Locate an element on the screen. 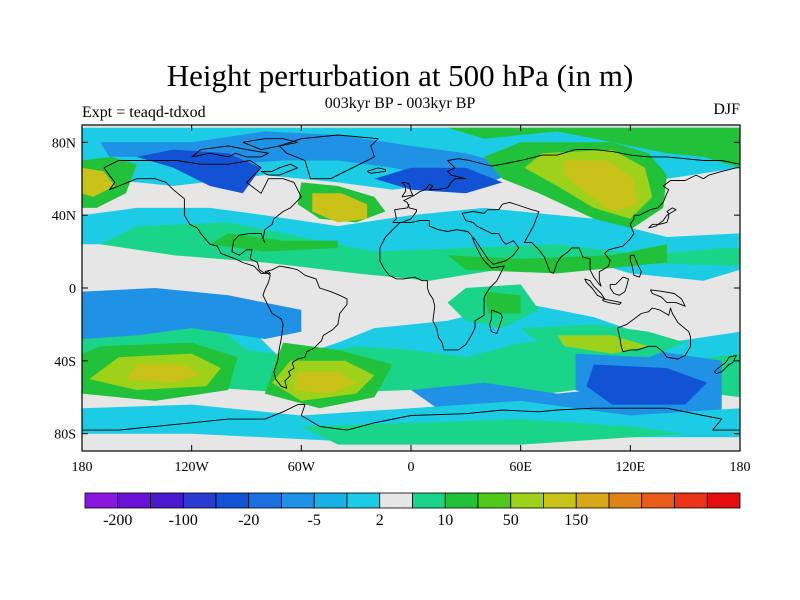 The width and height of the screenshot is (800, 600). colorbar: -200 -100 -20 -5 2 10 50 150 is located at coordinates (412, 510).